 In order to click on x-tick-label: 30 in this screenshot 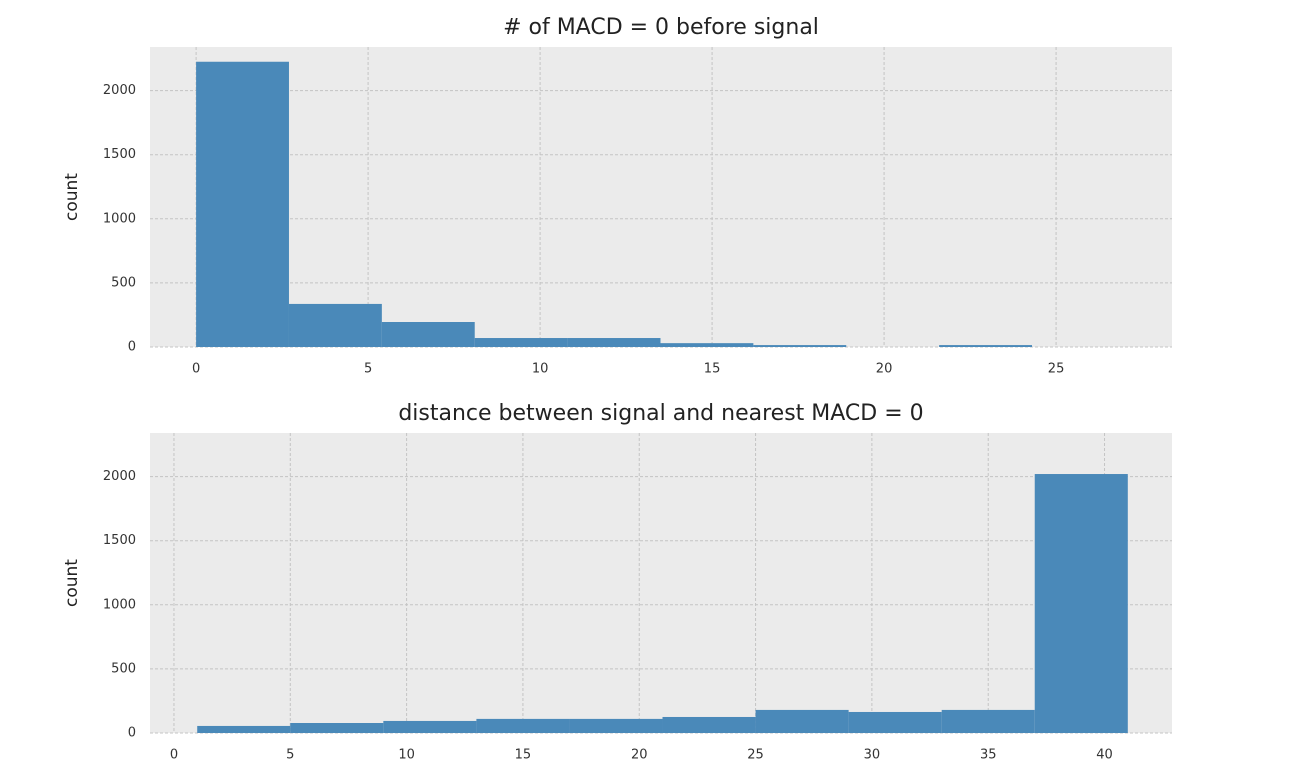, I will do `click(872, 755)`.